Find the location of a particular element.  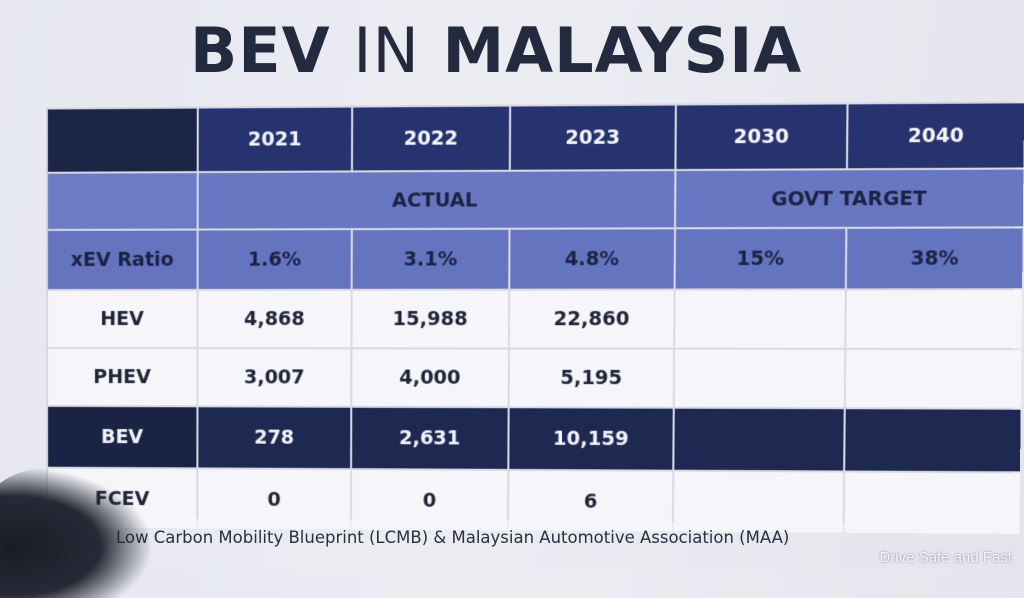

slide-title: BEV IN MALAYSIA is located at coordinates (520, 51).